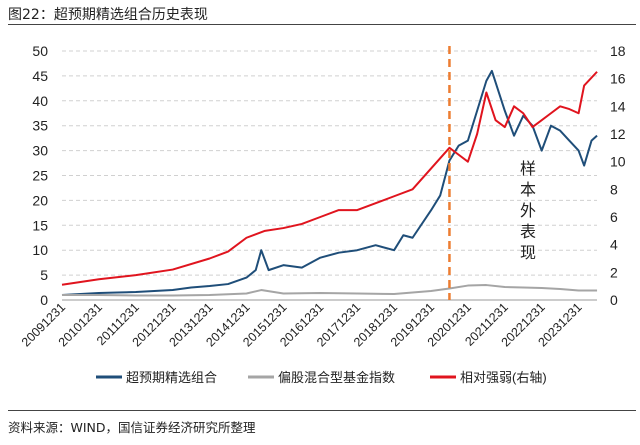 The image size is (640, 445). Describe the element at coordinates (618, 79) in the screenshot. I see `y-right-tick-label: 16` at that location.